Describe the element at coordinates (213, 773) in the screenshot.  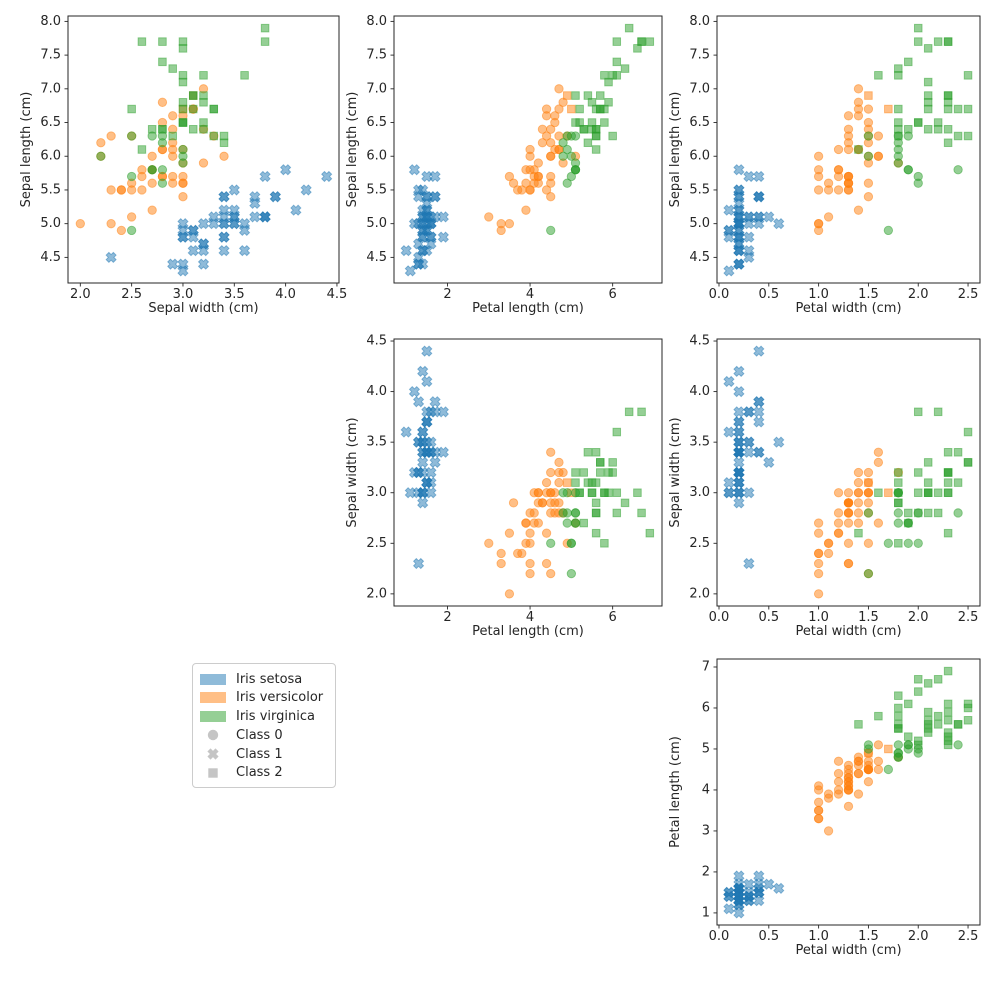
I see `class-2-square-marker-icon` at that location.